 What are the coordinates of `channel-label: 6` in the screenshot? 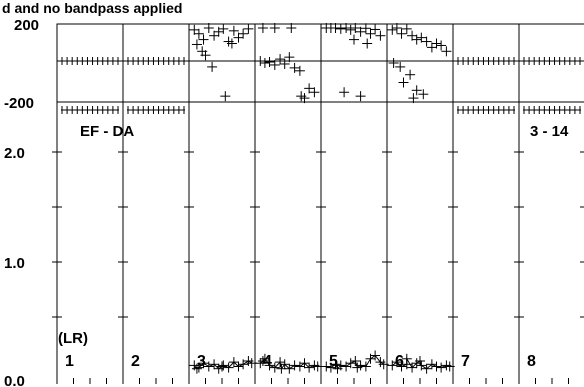 It's located at (399, 361).